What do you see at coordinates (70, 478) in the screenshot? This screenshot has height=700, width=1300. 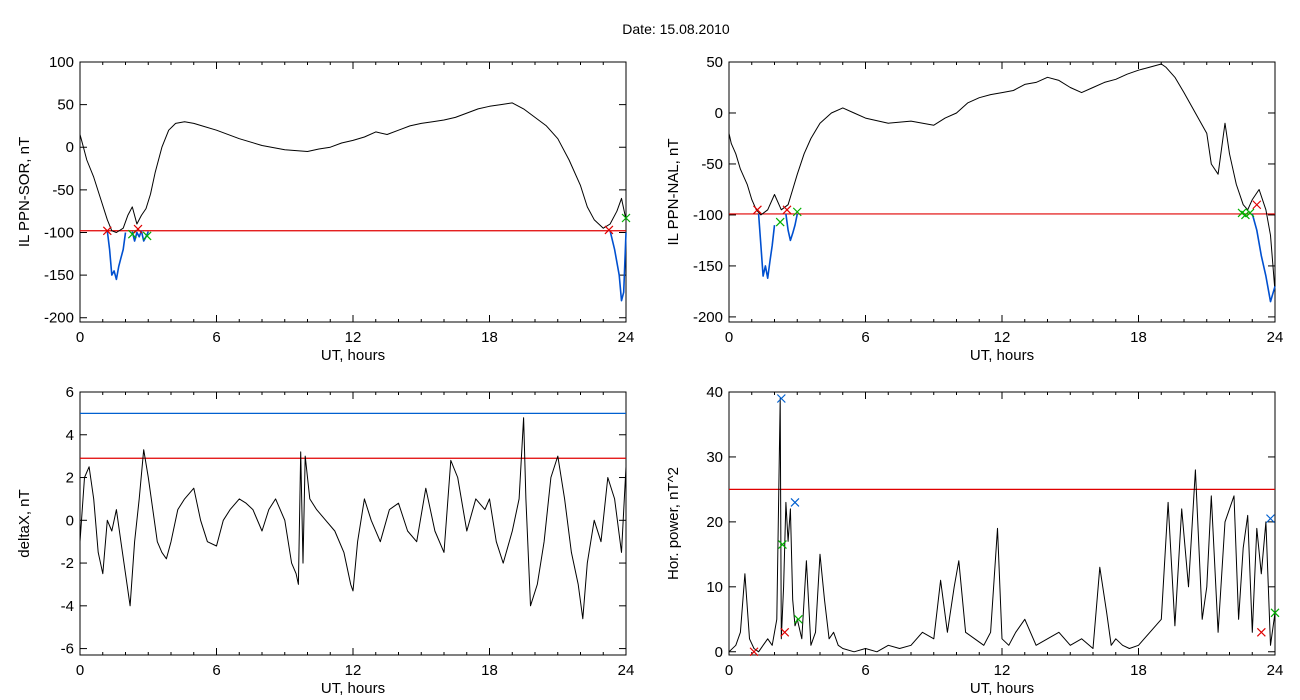 I see `y-tick-label: 2` at bounding box center [70, 478].